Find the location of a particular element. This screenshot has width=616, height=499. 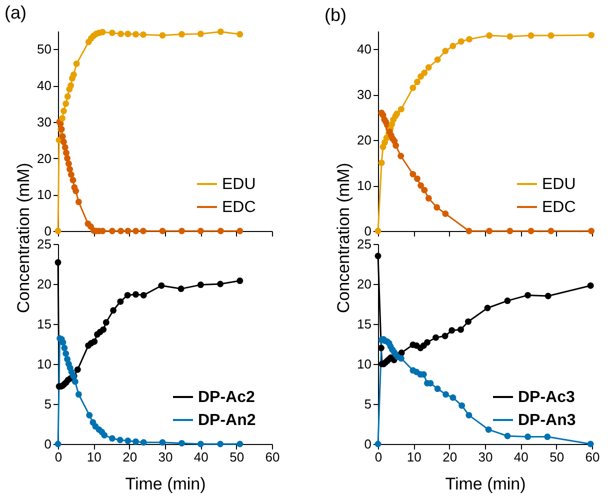

chart-title: (b) is located at coordinates (335, 15).